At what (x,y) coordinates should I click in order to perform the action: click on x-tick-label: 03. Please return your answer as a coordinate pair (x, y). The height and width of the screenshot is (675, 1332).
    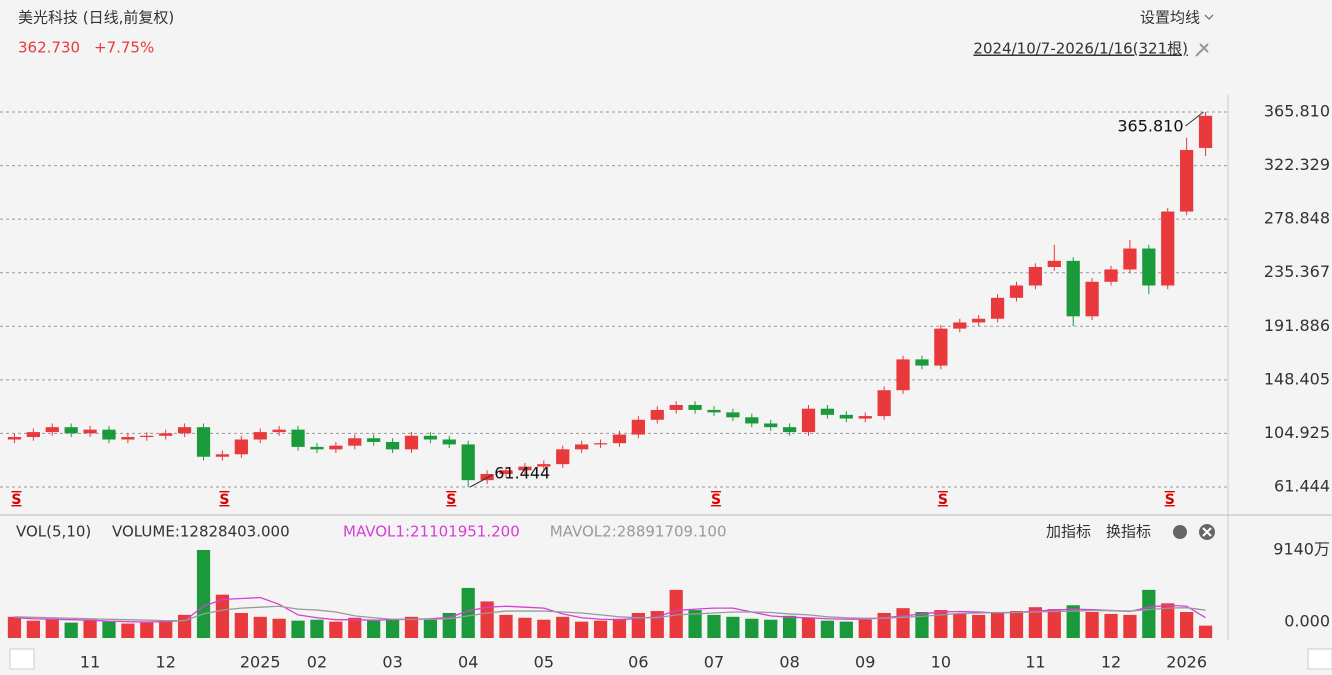
    Looking at the image, I should click on (392, 662).